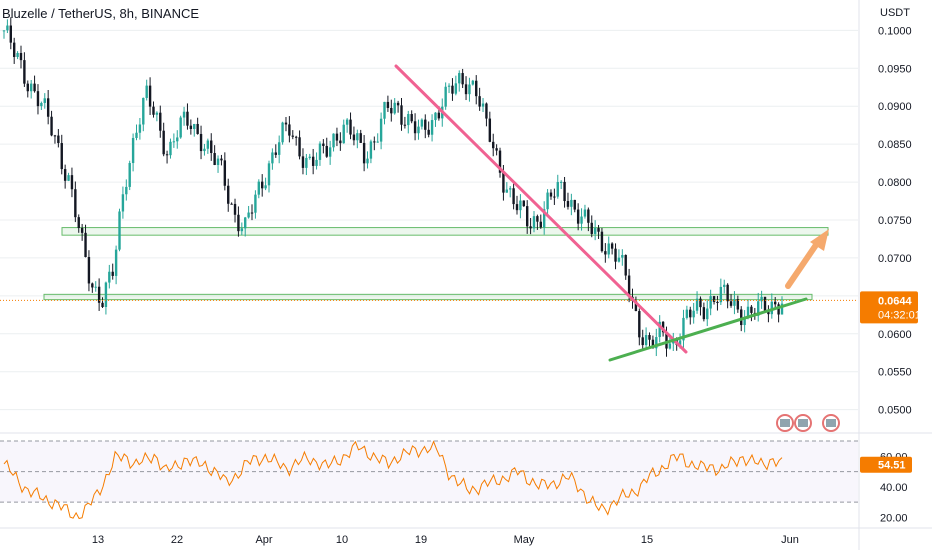 The height and width of the screenshot is (550, 932). What do you see at coordinates (790, 540) in the screenshot?
I see `time-tick-label: Jun` at bounding box center [790, 540].